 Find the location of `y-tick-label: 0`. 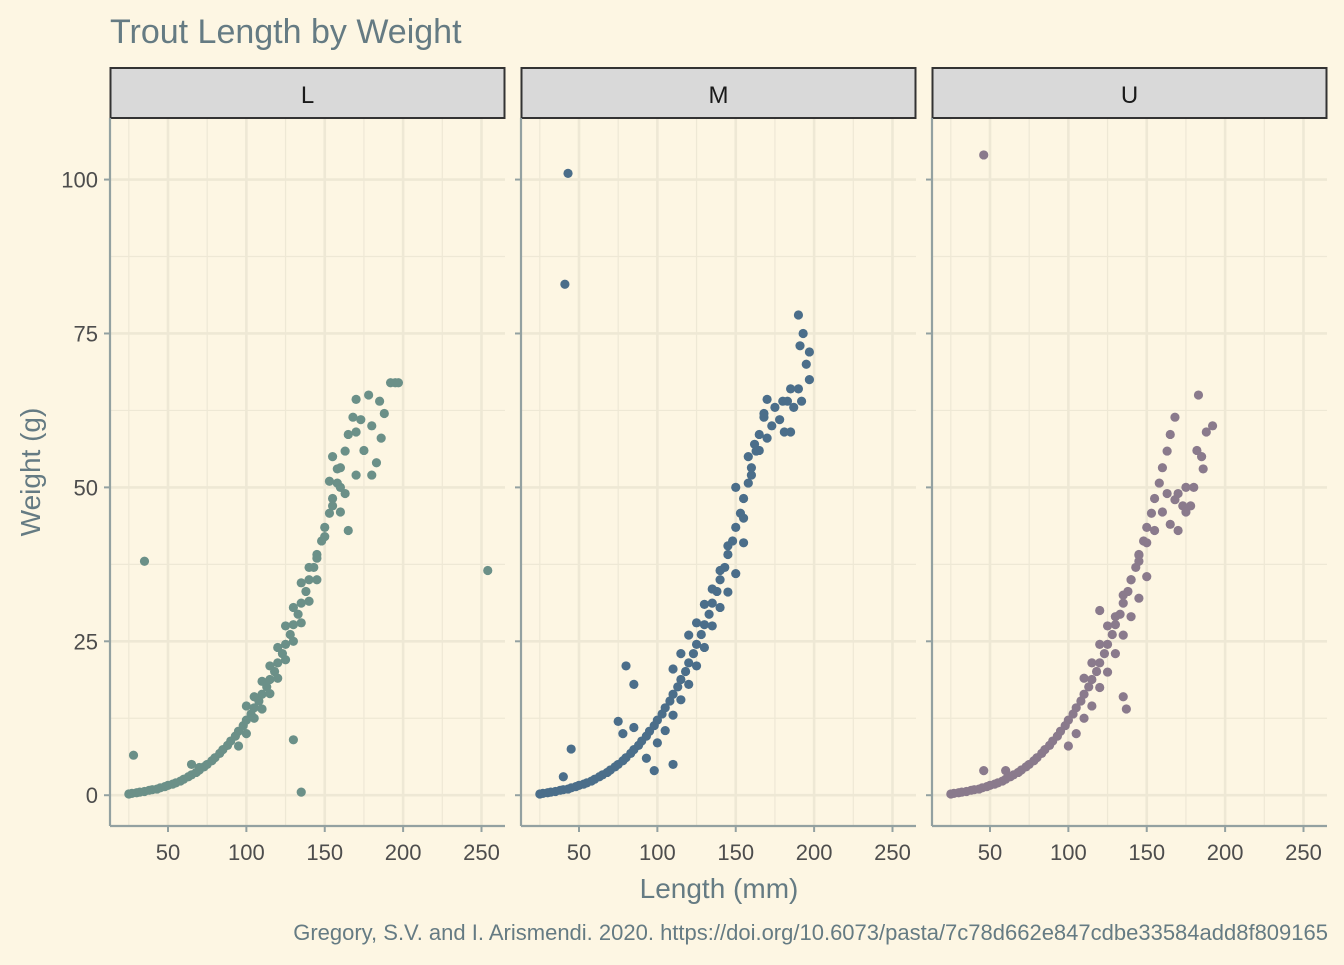

y-tick-label: 0 is located at coordinates (92, 795).